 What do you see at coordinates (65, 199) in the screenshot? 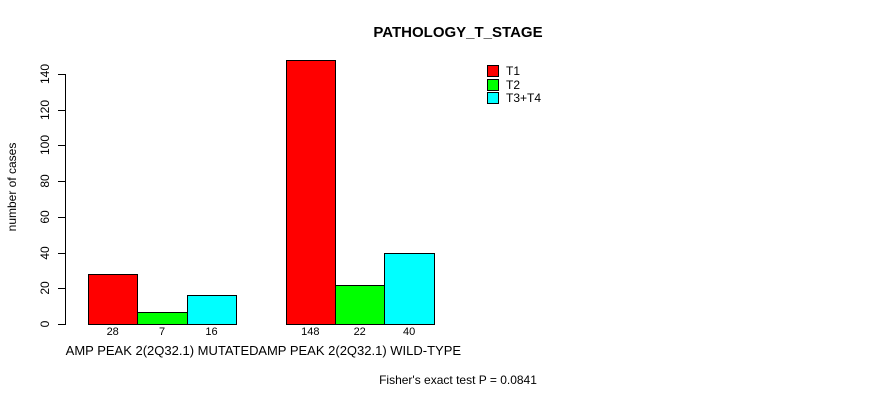
I see `y-axis-line` at bounding box center [65, 199].